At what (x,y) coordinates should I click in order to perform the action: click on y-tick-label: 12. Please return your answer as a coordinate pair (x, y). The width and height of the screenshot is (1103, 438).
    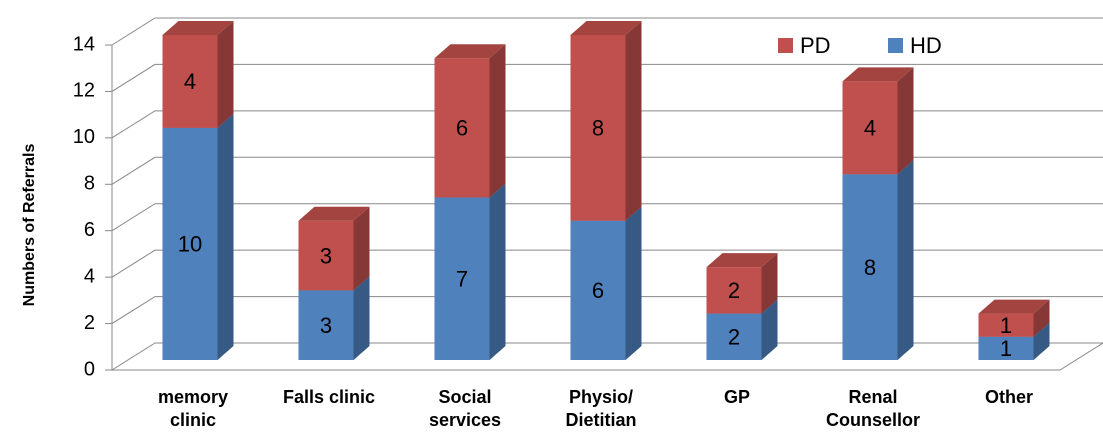
    Looking at the image, I should click on (84, 91).